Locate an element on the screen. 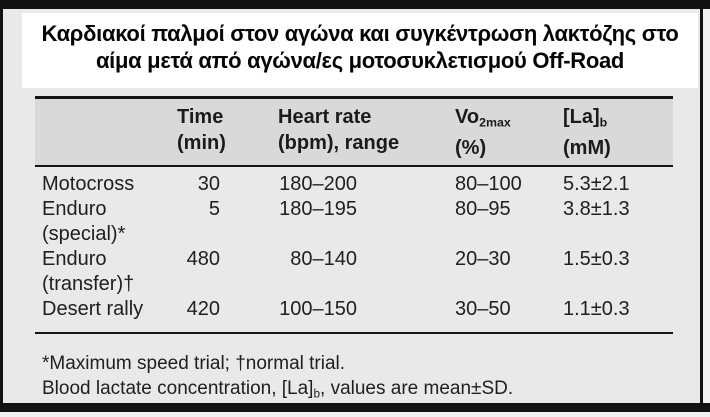 The image size is (710, 417). heart-rate-value: 180–200 is located at coordinates (318, 184).